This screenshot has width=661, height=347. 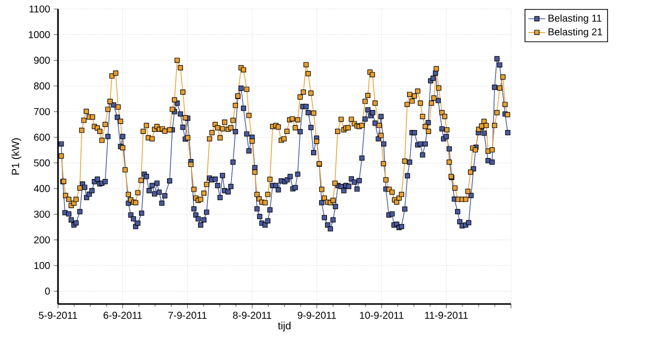 I want to click on y-tick-label: 500, so click(x=42, y=162).